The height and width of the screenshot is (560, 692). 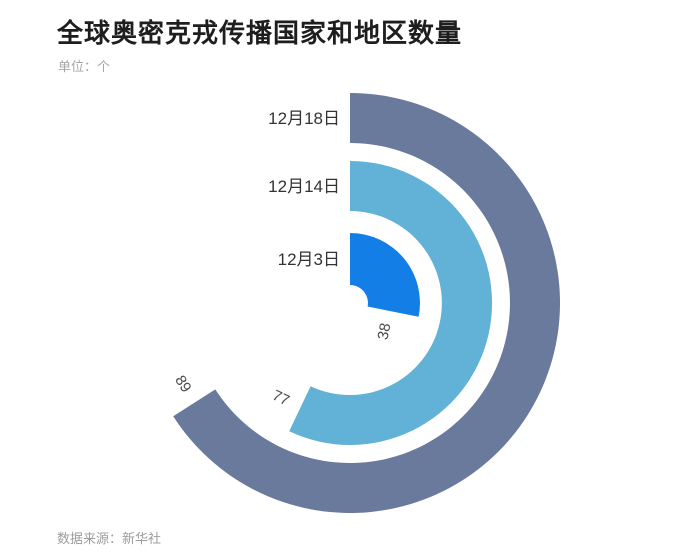 What do you see at coordinates (260, 33) in the screenshot?
I see `chart-title: 全球奥密克戎传播国家和地区数量` at bounding box center [260, 33].